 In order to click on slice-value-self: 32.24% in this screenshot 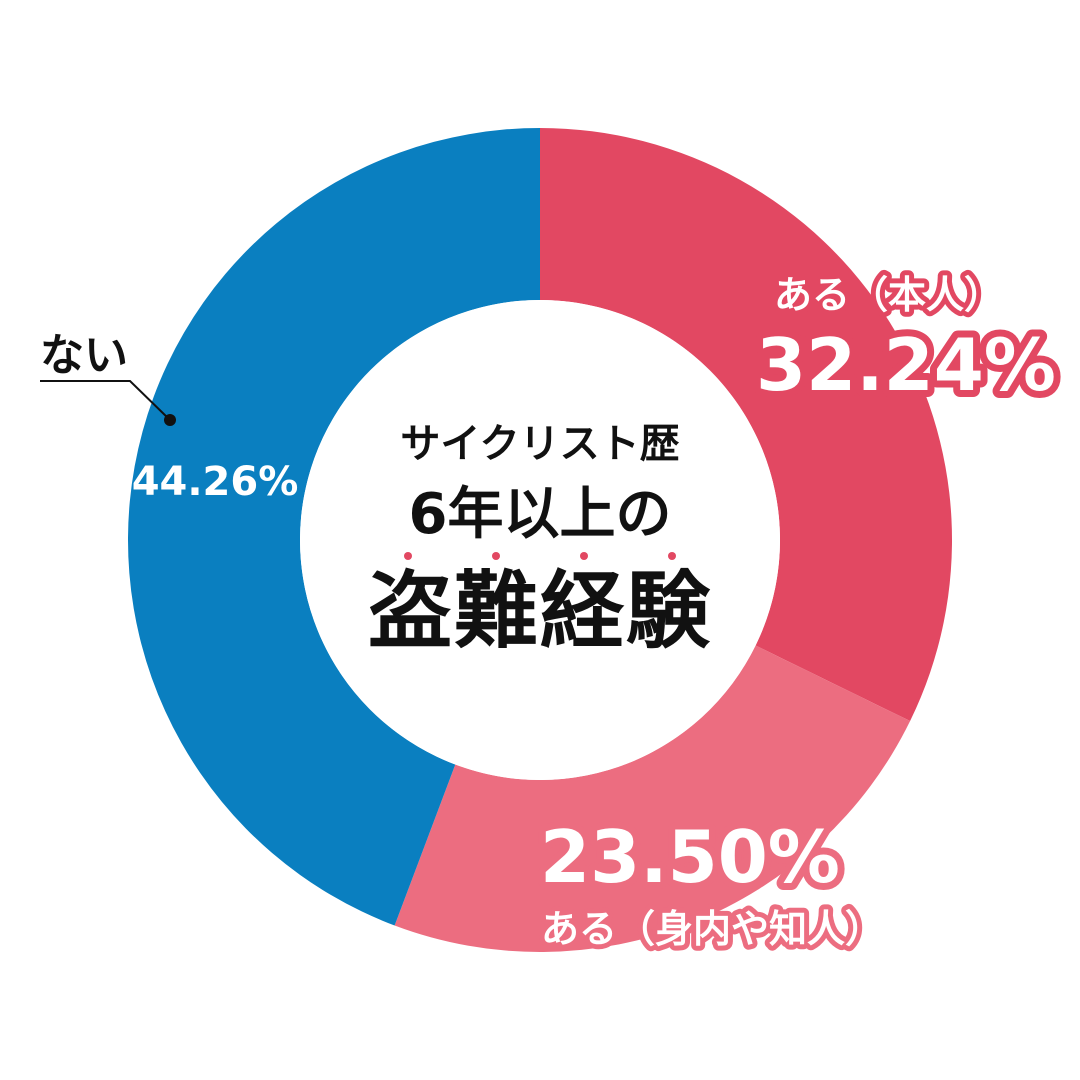, I will do `click(906, 365)`.